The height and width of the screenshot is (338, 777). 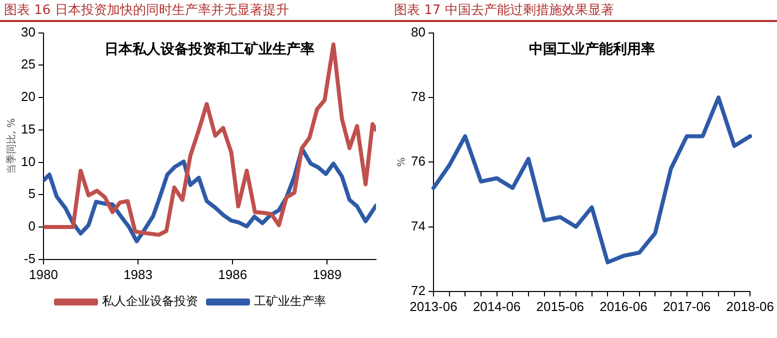 I want to click on x-tick-label: 1983, so click(x=138, y=274).